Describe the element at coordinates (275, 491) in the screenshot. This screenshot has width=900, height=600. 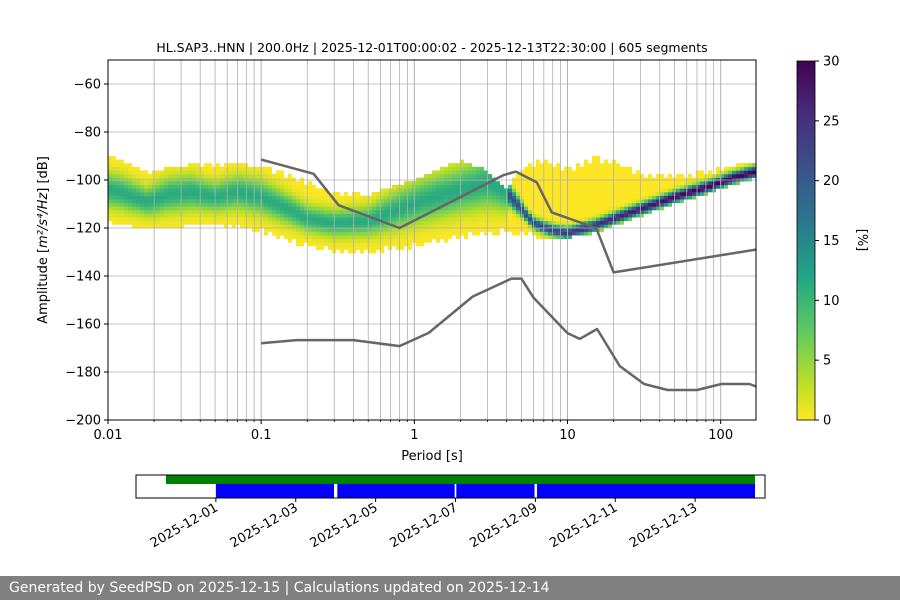
I see `data-used-bar` at that location.